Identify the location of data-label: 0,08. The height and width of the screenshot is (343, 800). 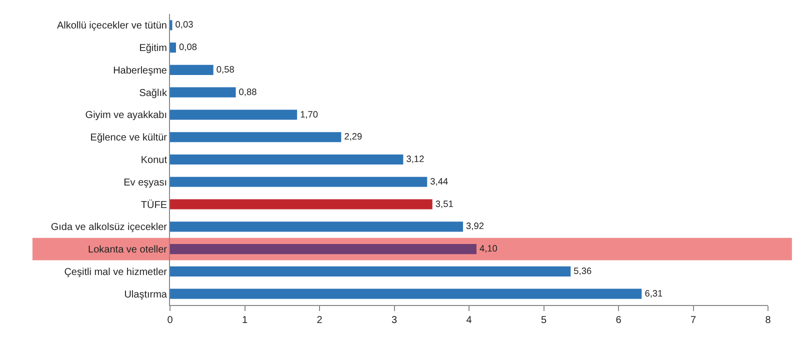
(187, 47).